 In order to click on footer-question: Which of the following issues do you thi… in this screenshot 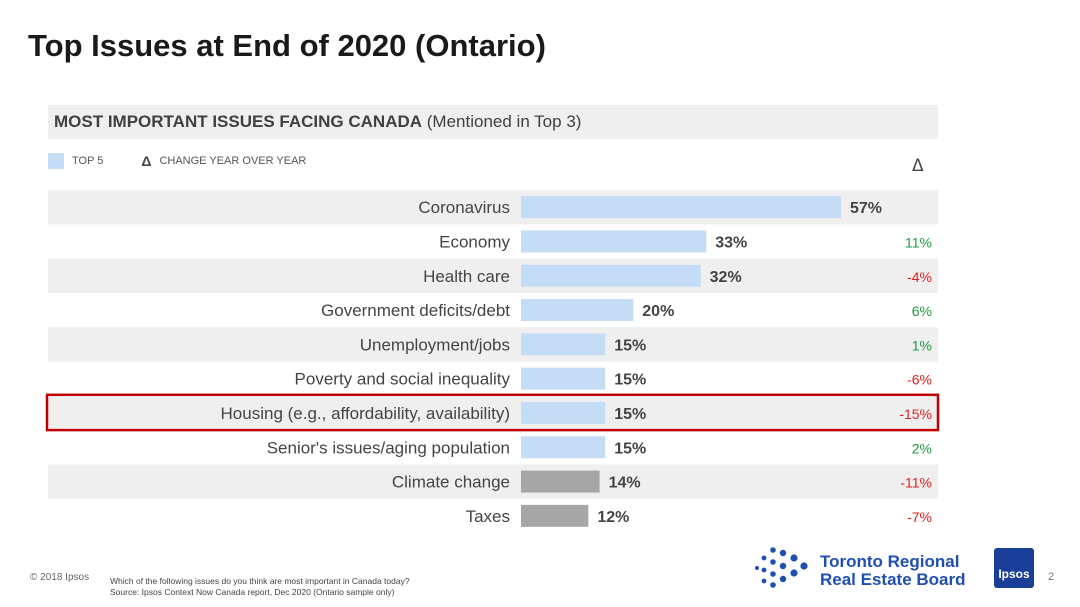, I will do `click(260, 581)`.